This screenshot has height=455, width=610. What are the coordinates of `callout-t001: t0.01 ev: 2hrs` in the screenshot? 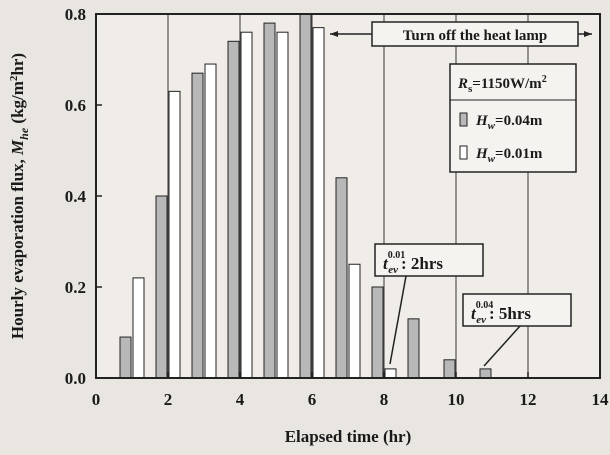 It's located at (429, 304).